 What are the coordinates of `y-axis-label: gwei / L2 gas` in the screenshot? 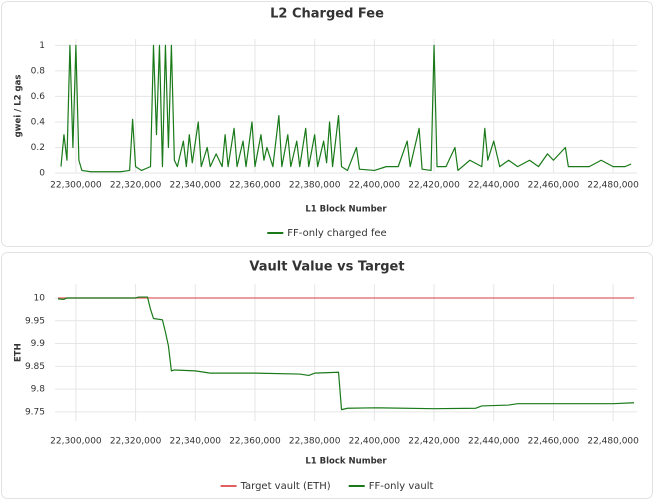 It's located at (19, 106).